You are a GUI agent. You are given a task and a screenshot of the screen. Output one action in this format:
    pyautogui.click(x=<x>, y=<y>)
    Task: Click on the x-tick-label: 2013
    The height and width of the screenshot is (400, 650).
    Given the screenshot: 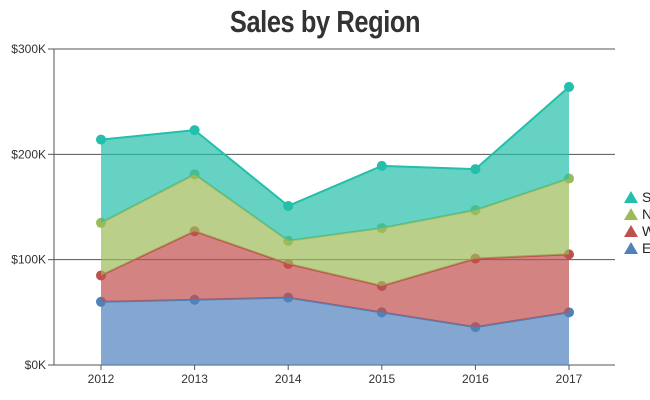 What is the action you would take?
    pyautogui.click(x=194, y=379)
    